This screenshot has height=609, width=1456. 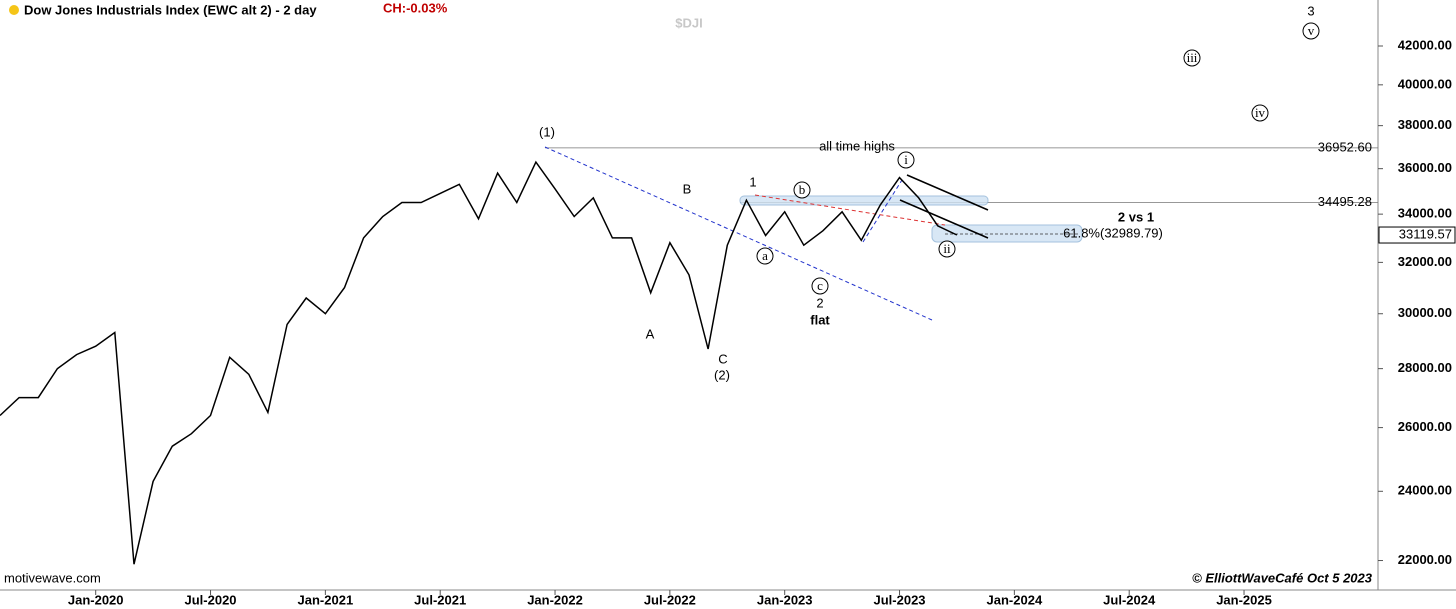 I want to click on wave-label: all time highs, so click(x=857, y=145).